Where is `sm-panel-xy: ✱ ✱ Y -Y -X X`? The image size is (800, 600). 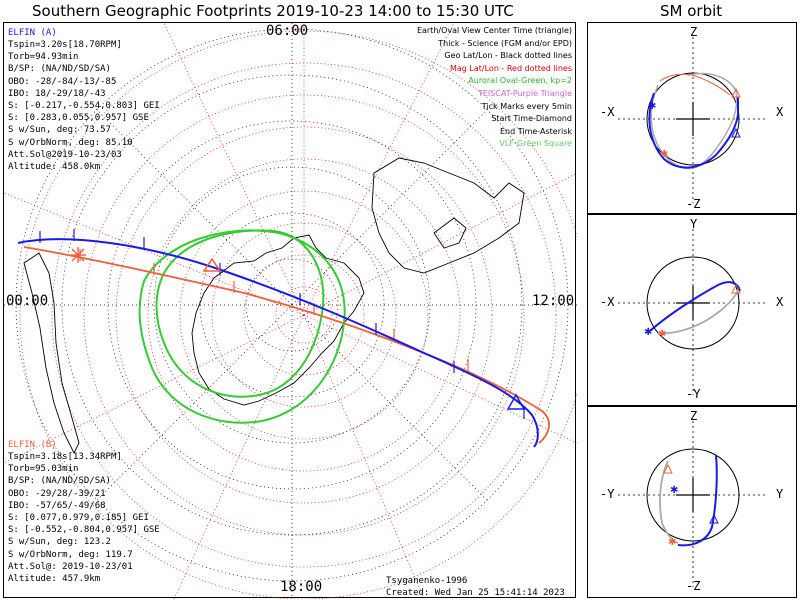
sm-panel-xy: ✱ ✱ Y -Y -X X is located at coordinates (692, 310).